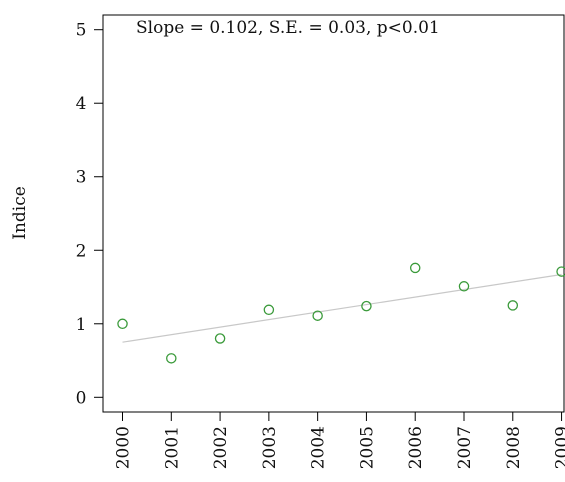 The height and width of the screenshot is (482, 565). I want to click on x-tick-label-2003: 2003, so click(270, 447).